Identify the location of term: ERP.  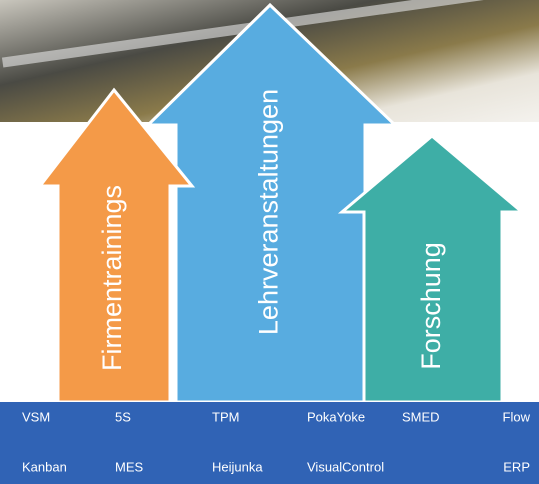
(516, 466).